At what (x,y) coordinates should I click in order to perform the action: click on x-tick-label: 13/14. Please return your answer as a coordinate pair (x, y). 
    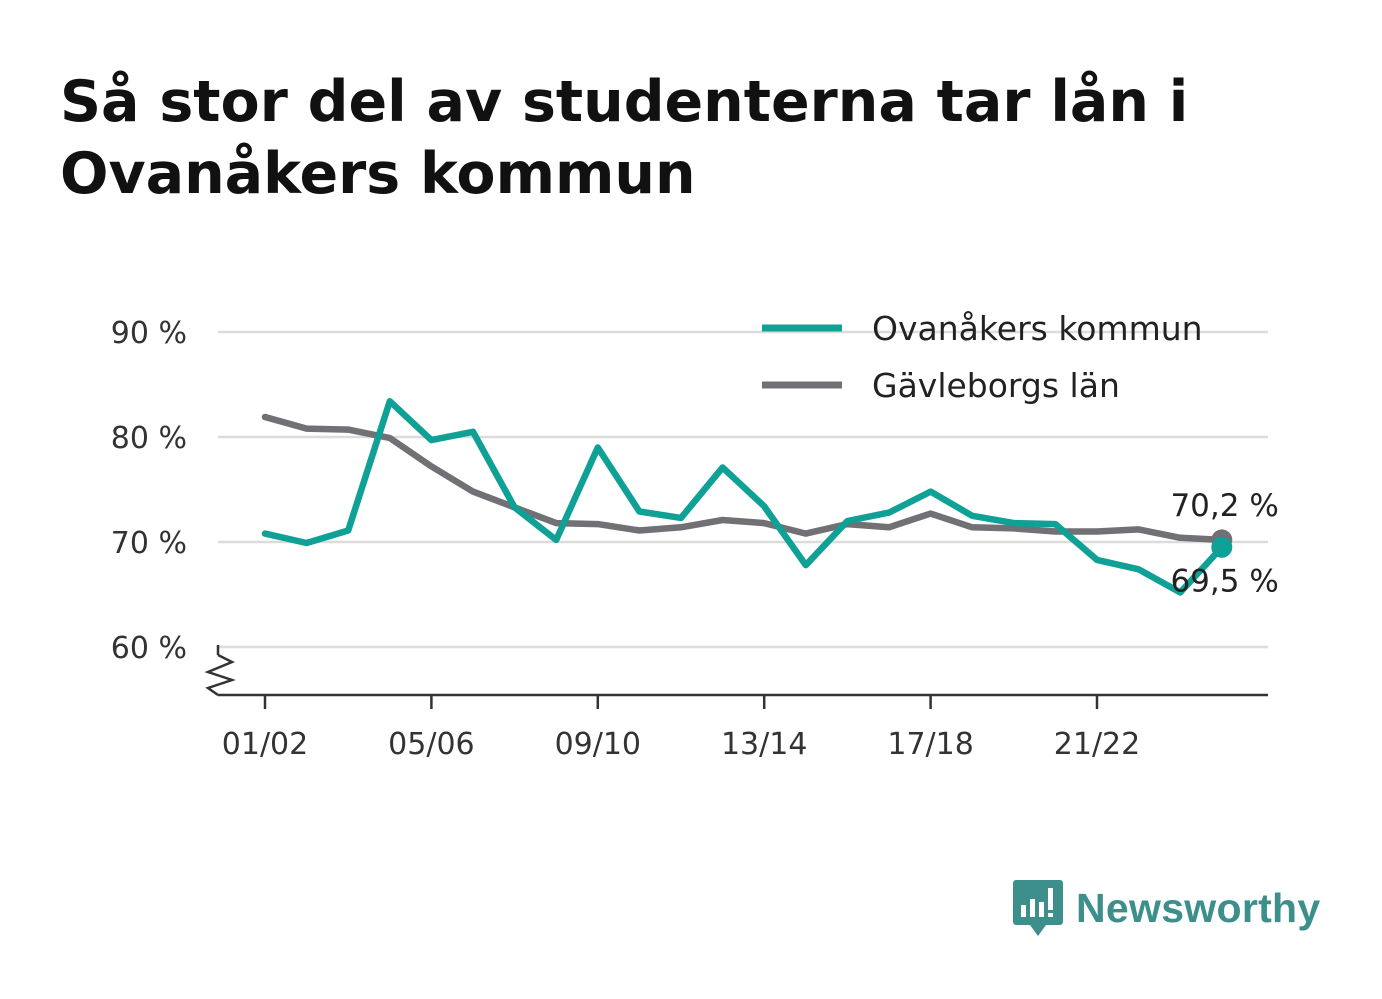
    Looking at the image, I should click on (764, 744).